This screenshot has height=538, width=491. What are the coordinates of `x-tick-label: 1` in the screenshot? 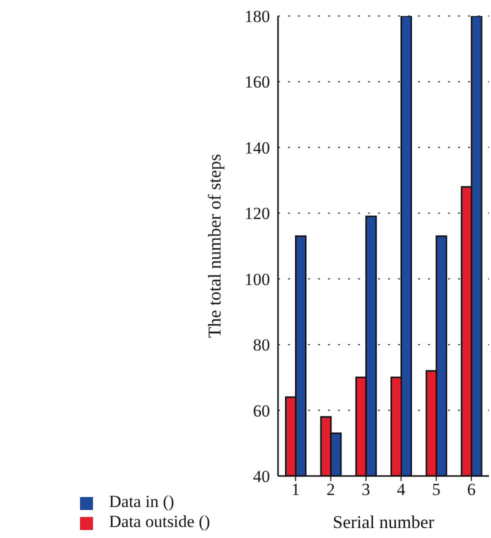 It's located at (295, 490).